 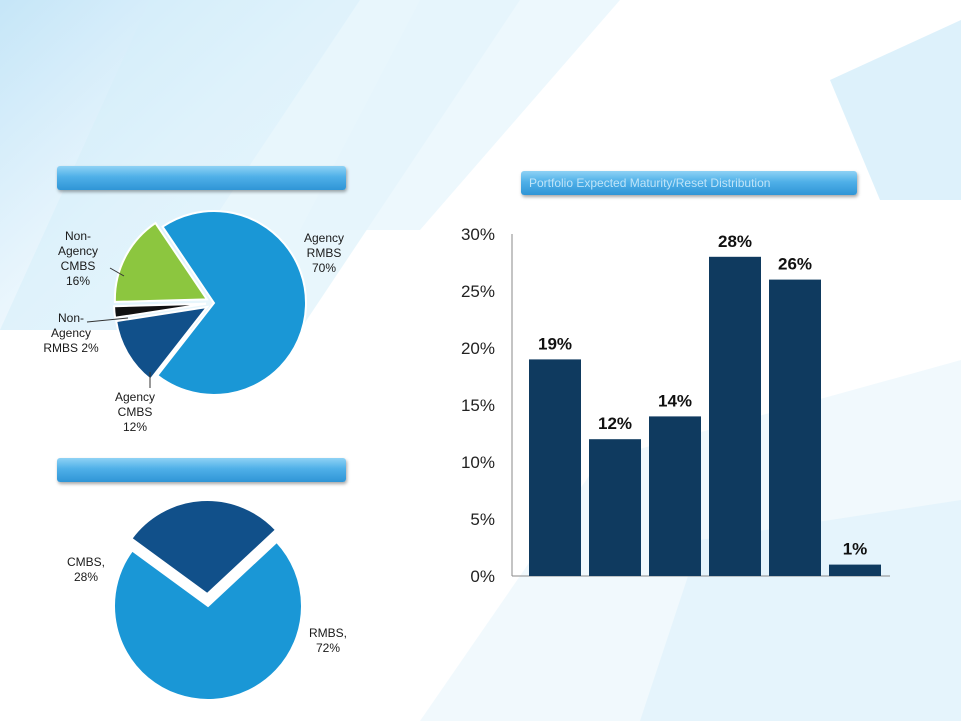 What do you see at coordinates (201, 470) in the screenshot?
I see `pie-2-title-banner` at bounding box center [201, 470].